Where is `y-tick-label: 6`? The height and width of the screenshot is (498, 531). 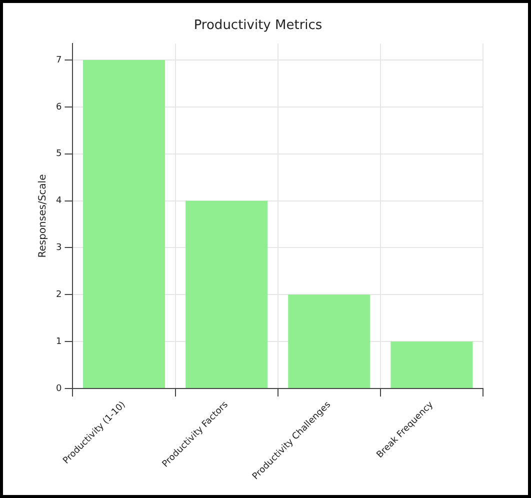
y-tick-label: 6 is located at coordinates (59, 107).